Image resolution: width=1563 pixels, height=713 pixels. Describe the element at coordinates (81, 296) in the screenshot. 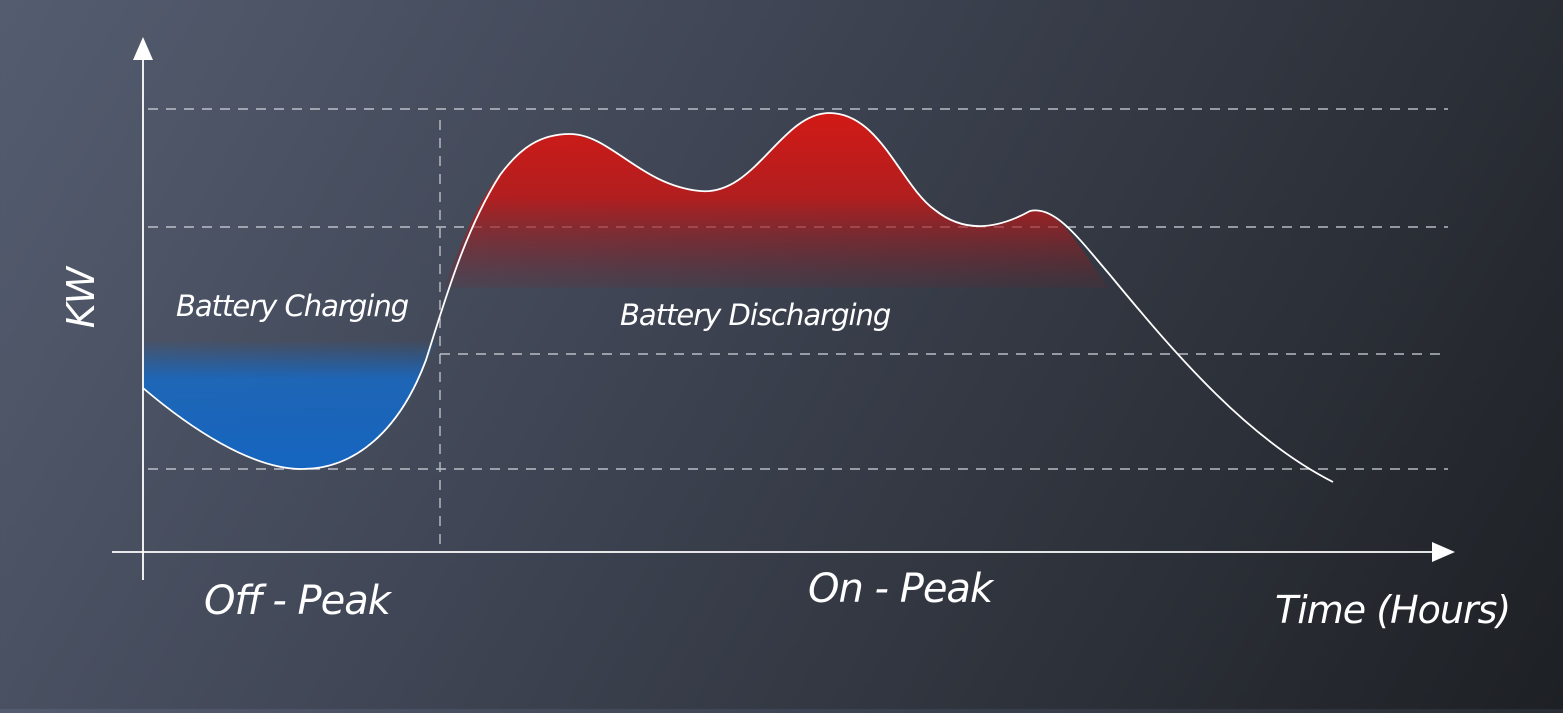

I see `y-axis-label: KW` at that location.